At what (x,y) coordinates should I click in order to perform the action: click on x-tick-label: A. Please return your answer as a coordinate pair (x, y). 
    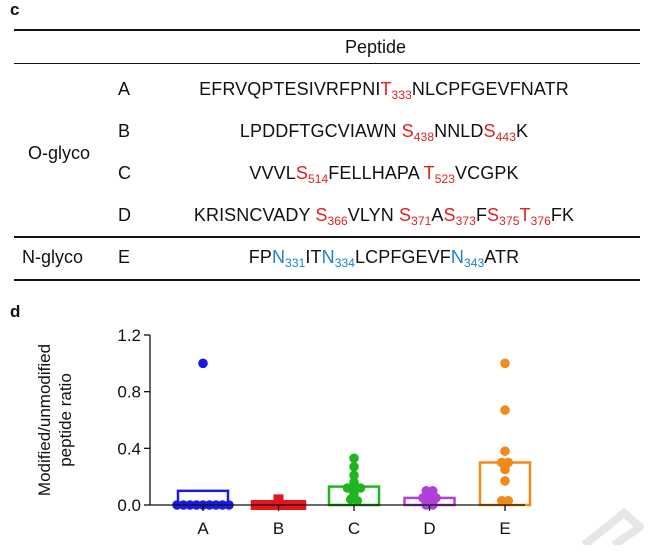
    Looking at the image, I should click on (203, 528).